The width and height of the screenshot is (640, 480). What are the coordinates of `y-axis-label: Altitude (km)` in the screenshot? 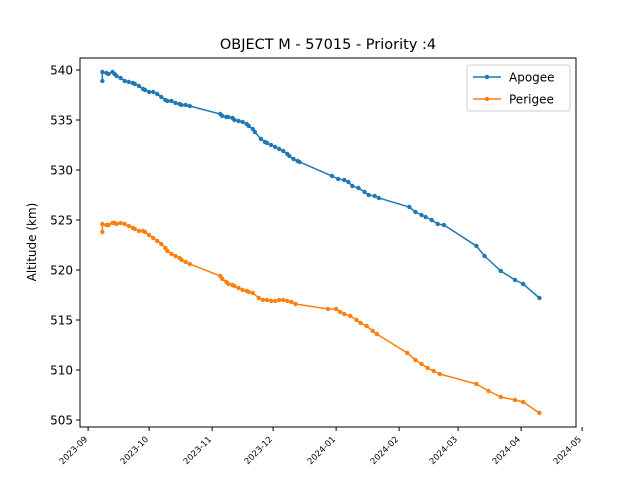 It's located at (32, 242).